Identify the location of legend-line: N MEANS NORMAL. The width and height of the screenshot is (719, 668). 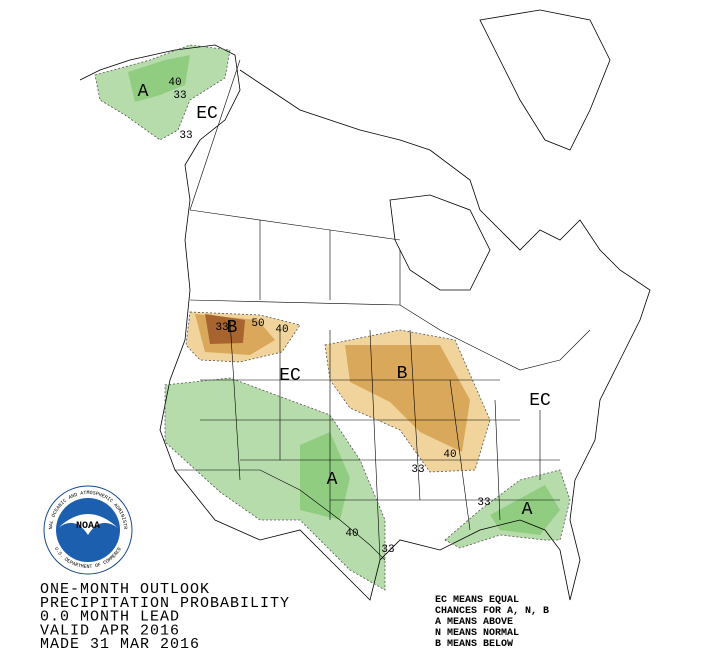
(477, 633).